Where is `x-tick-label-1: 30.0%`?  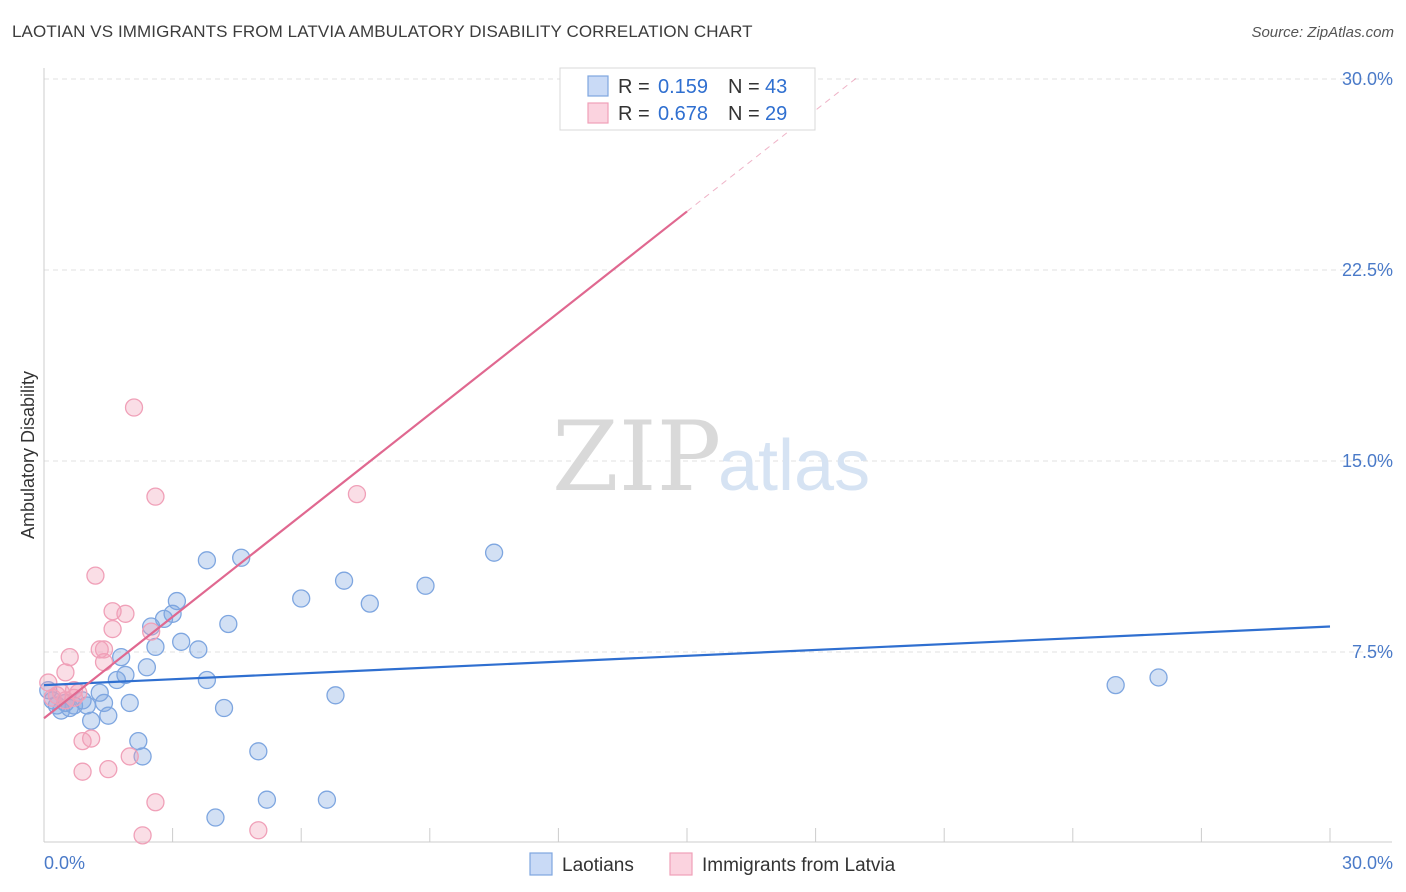
x-tick-label-1: 30.0% is located at coordinates (1367, 863).